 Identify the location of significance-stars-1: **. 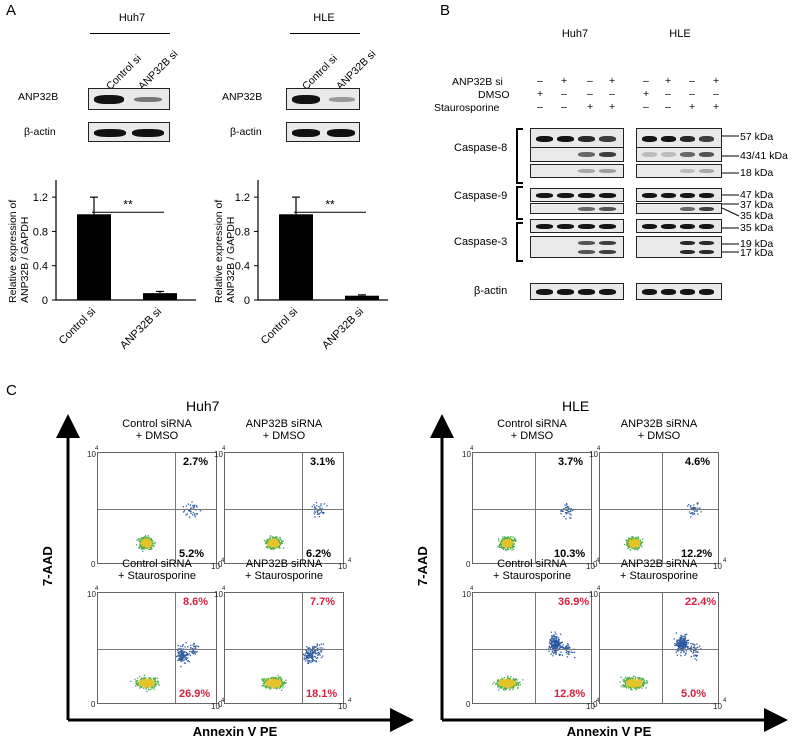
(330, 204).